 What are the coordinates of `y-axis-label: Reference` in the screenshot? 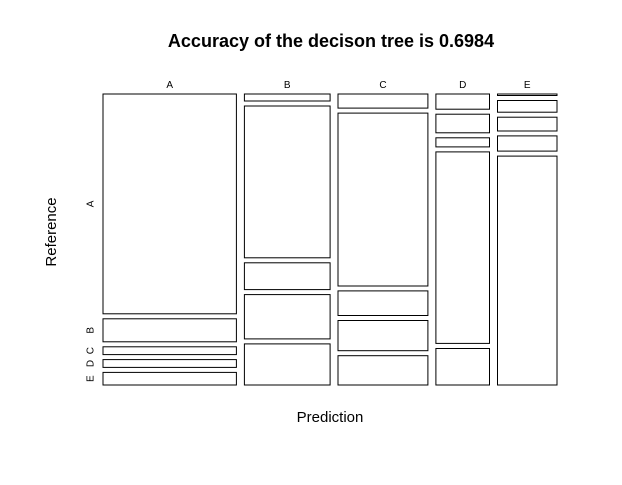 It's located at (51, 231).